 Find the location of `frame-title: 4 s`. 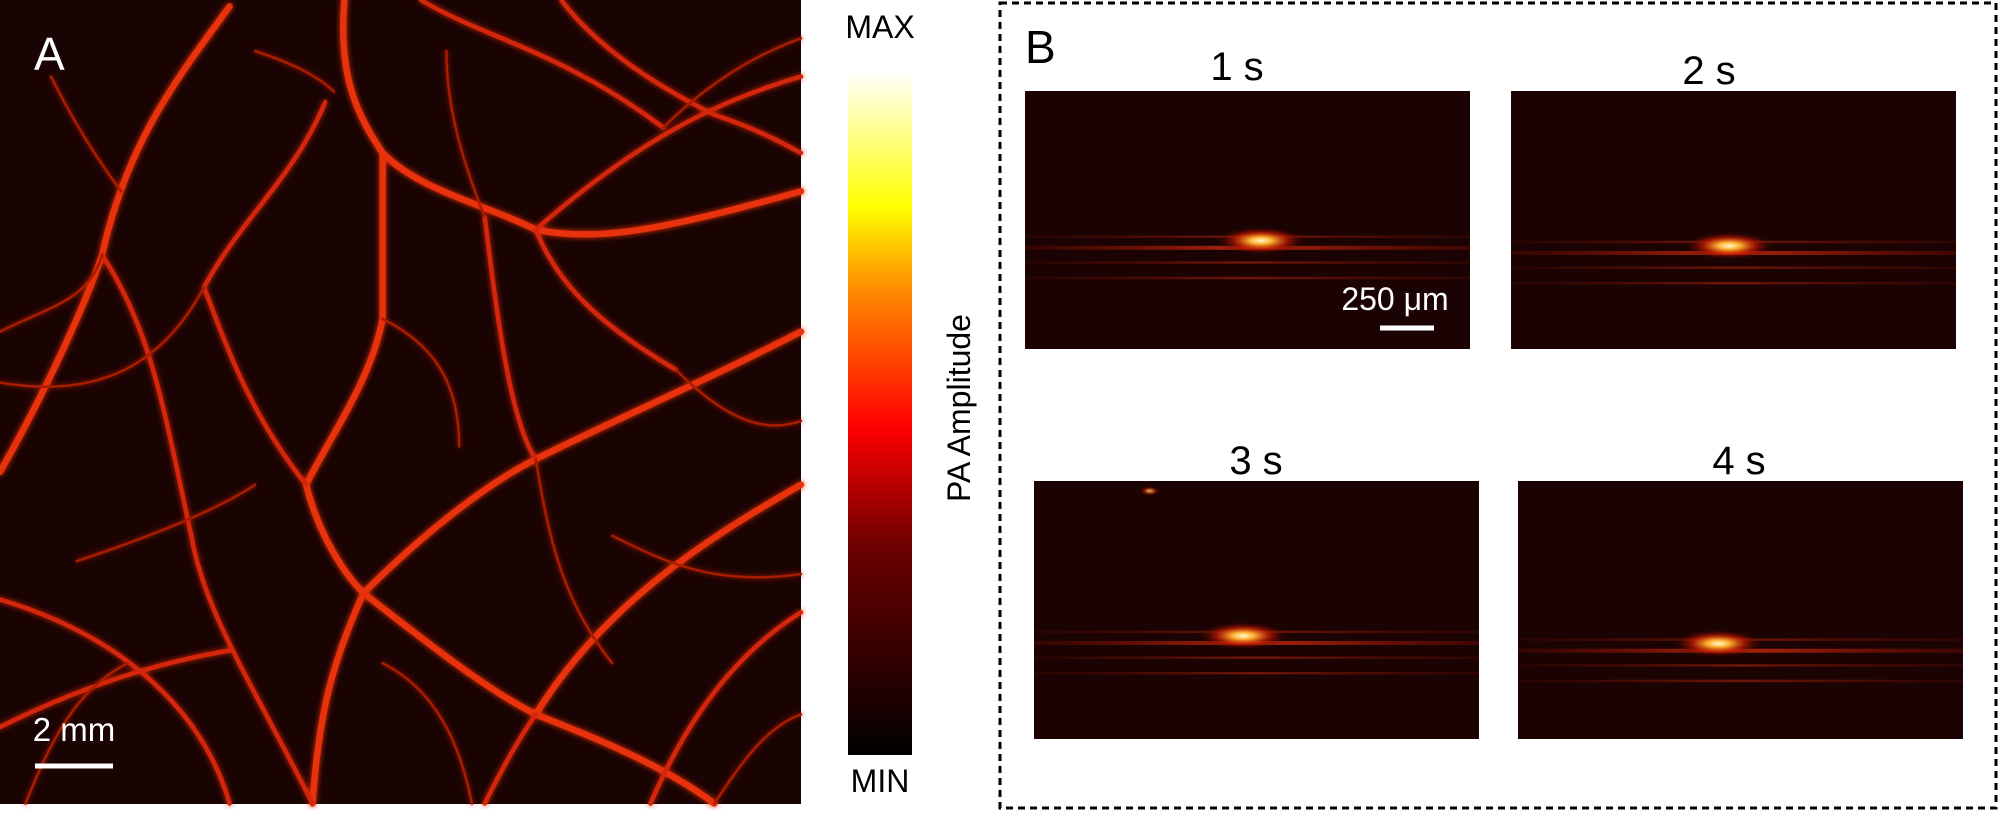

frame-title: 4 s is located at coordinates (1738, 461).